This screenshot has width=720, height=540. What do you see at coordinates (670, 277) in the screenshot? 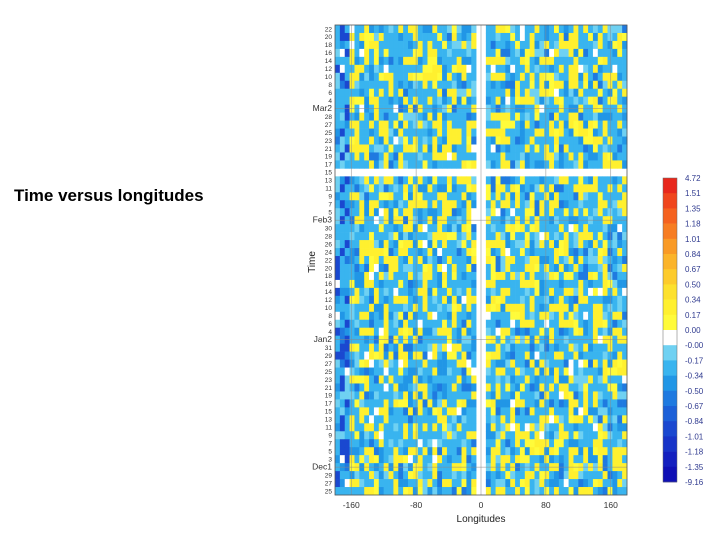
I see `colorbar-swatch` at bounding box center [670, 277].